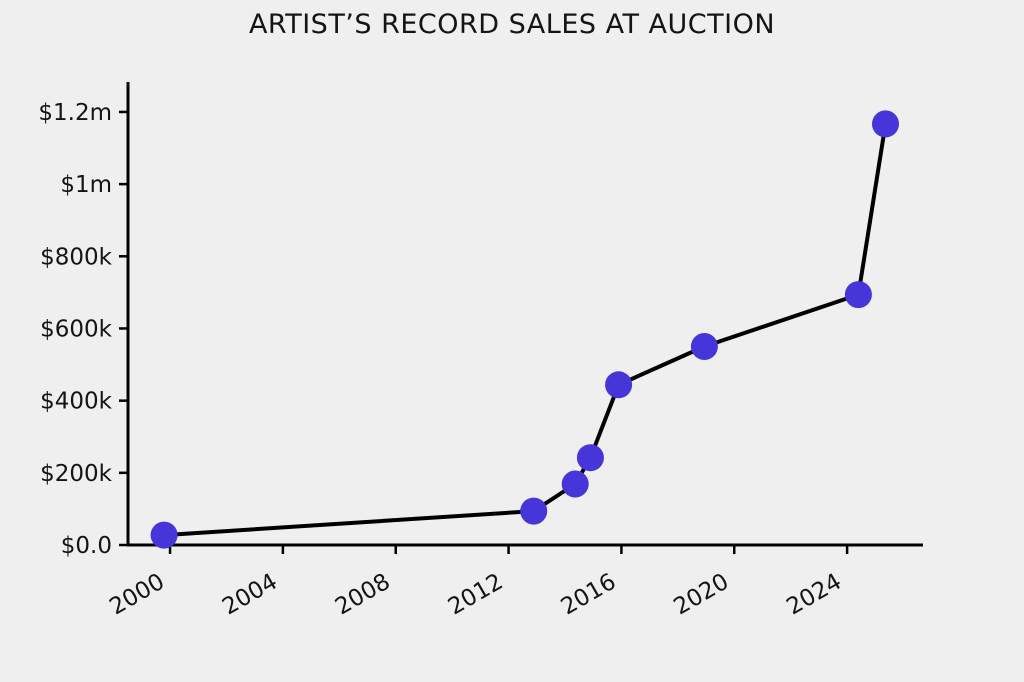  Describe the element at coordinates (76, 474) in the screenshot. I see `y-tick-label: $200k` at that location.